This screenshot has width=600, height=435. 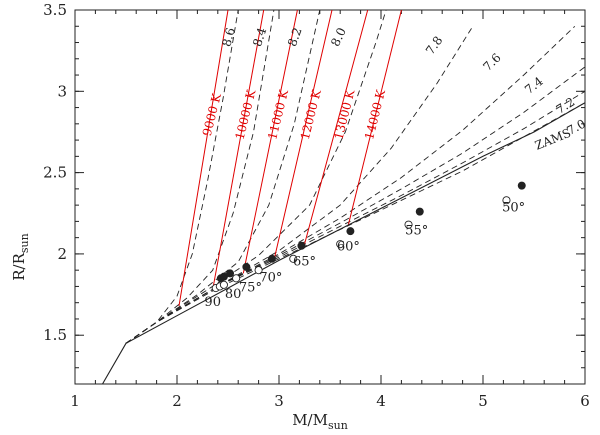 I want to click on y-tick-label: 2, so click(x=62, y=254).